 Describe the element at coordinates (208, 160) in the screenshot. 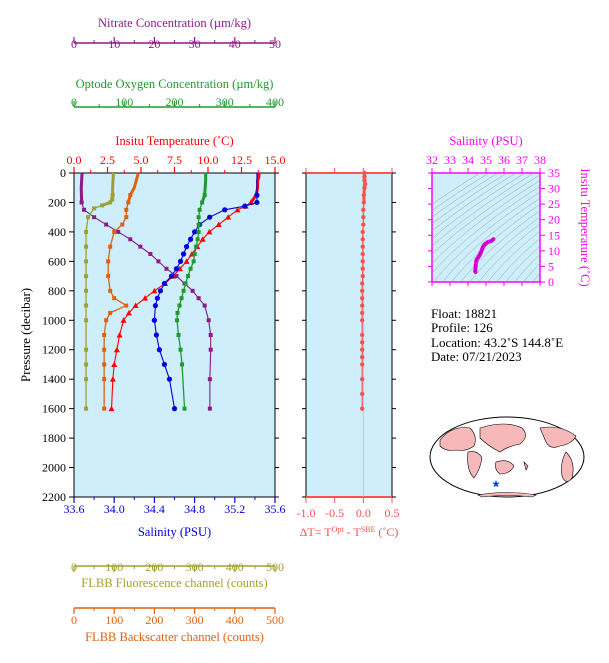

I see `temperature-tick-label: 10.0` at that location.